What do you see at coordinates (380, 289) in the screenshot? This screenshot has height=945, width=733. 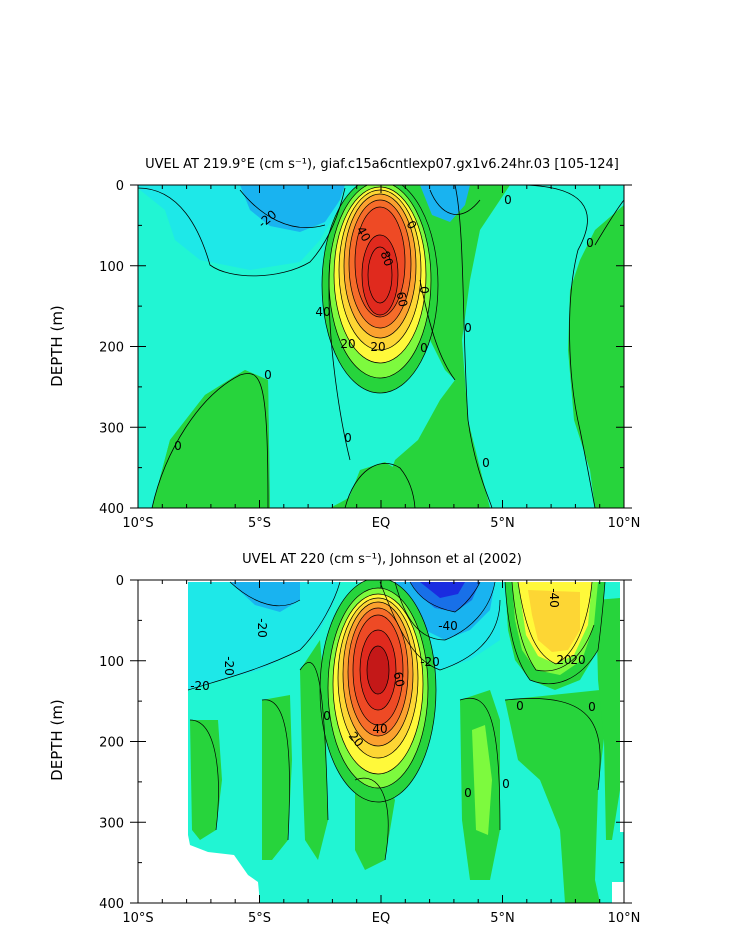 I see `panel-1-jet-core` at bounding box center [380, 289].